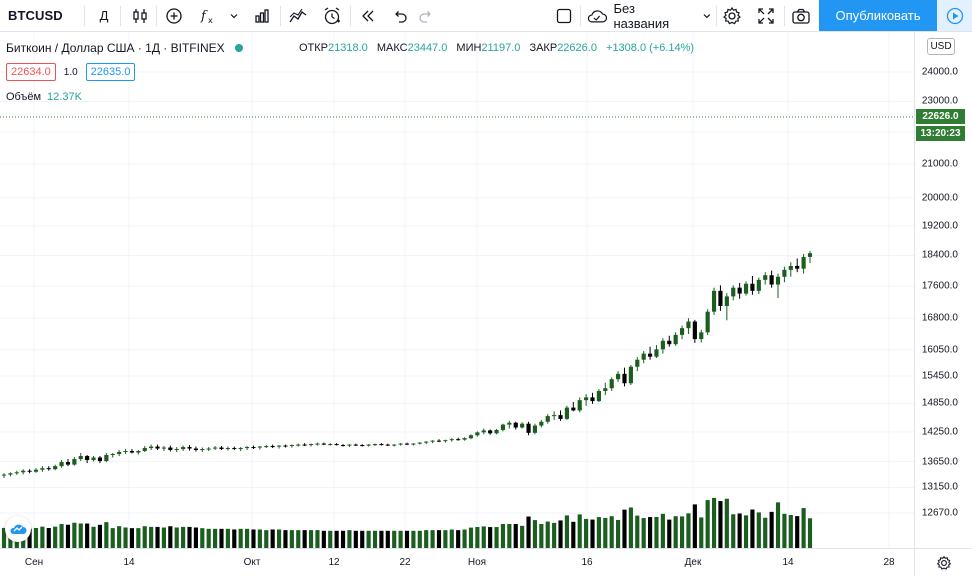 The image size is (972, 576). I want to click on chart-style-button, so click(140, 15).